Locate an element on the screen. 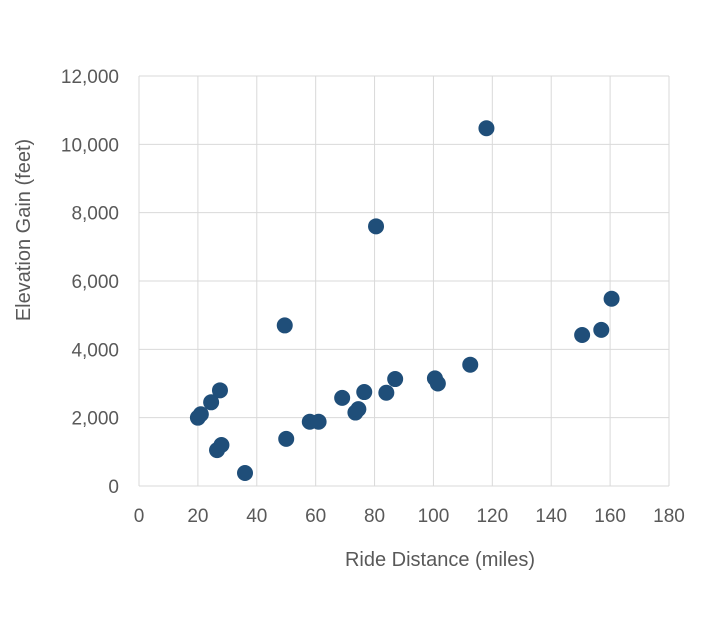  y-tick-label: 12,000 is located at coordinates (90, 77).